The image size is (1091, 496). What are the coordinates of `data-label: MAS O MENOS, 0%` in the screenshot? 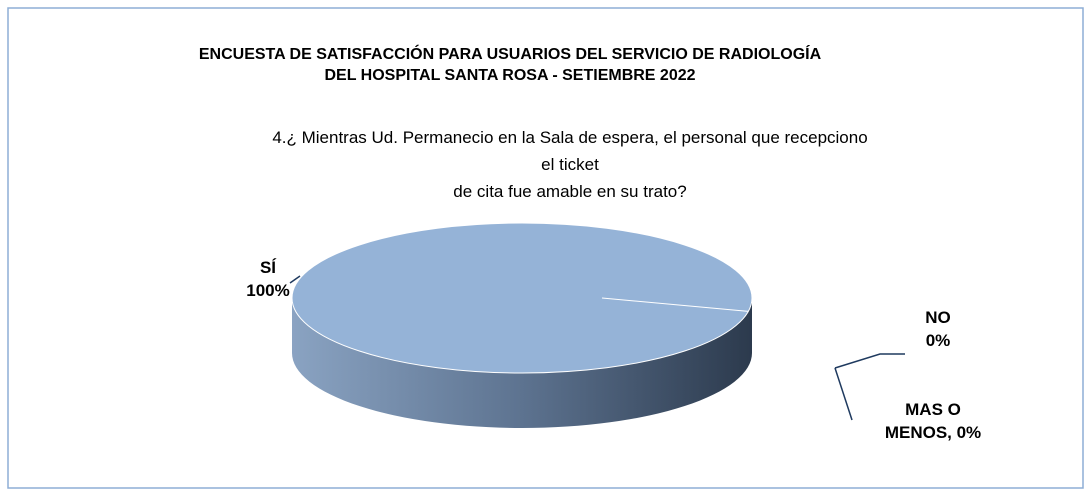 It's located at (933, 421).